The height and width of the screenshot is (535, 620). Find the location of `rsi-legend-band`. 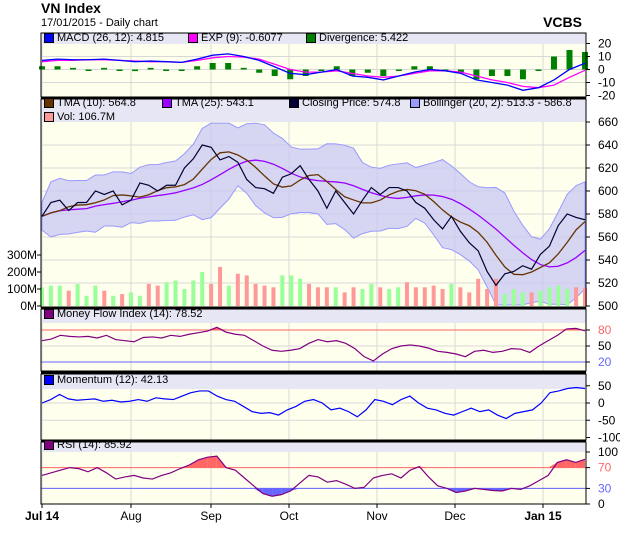

rsi-legend-band is located at coordinates (313, 447).